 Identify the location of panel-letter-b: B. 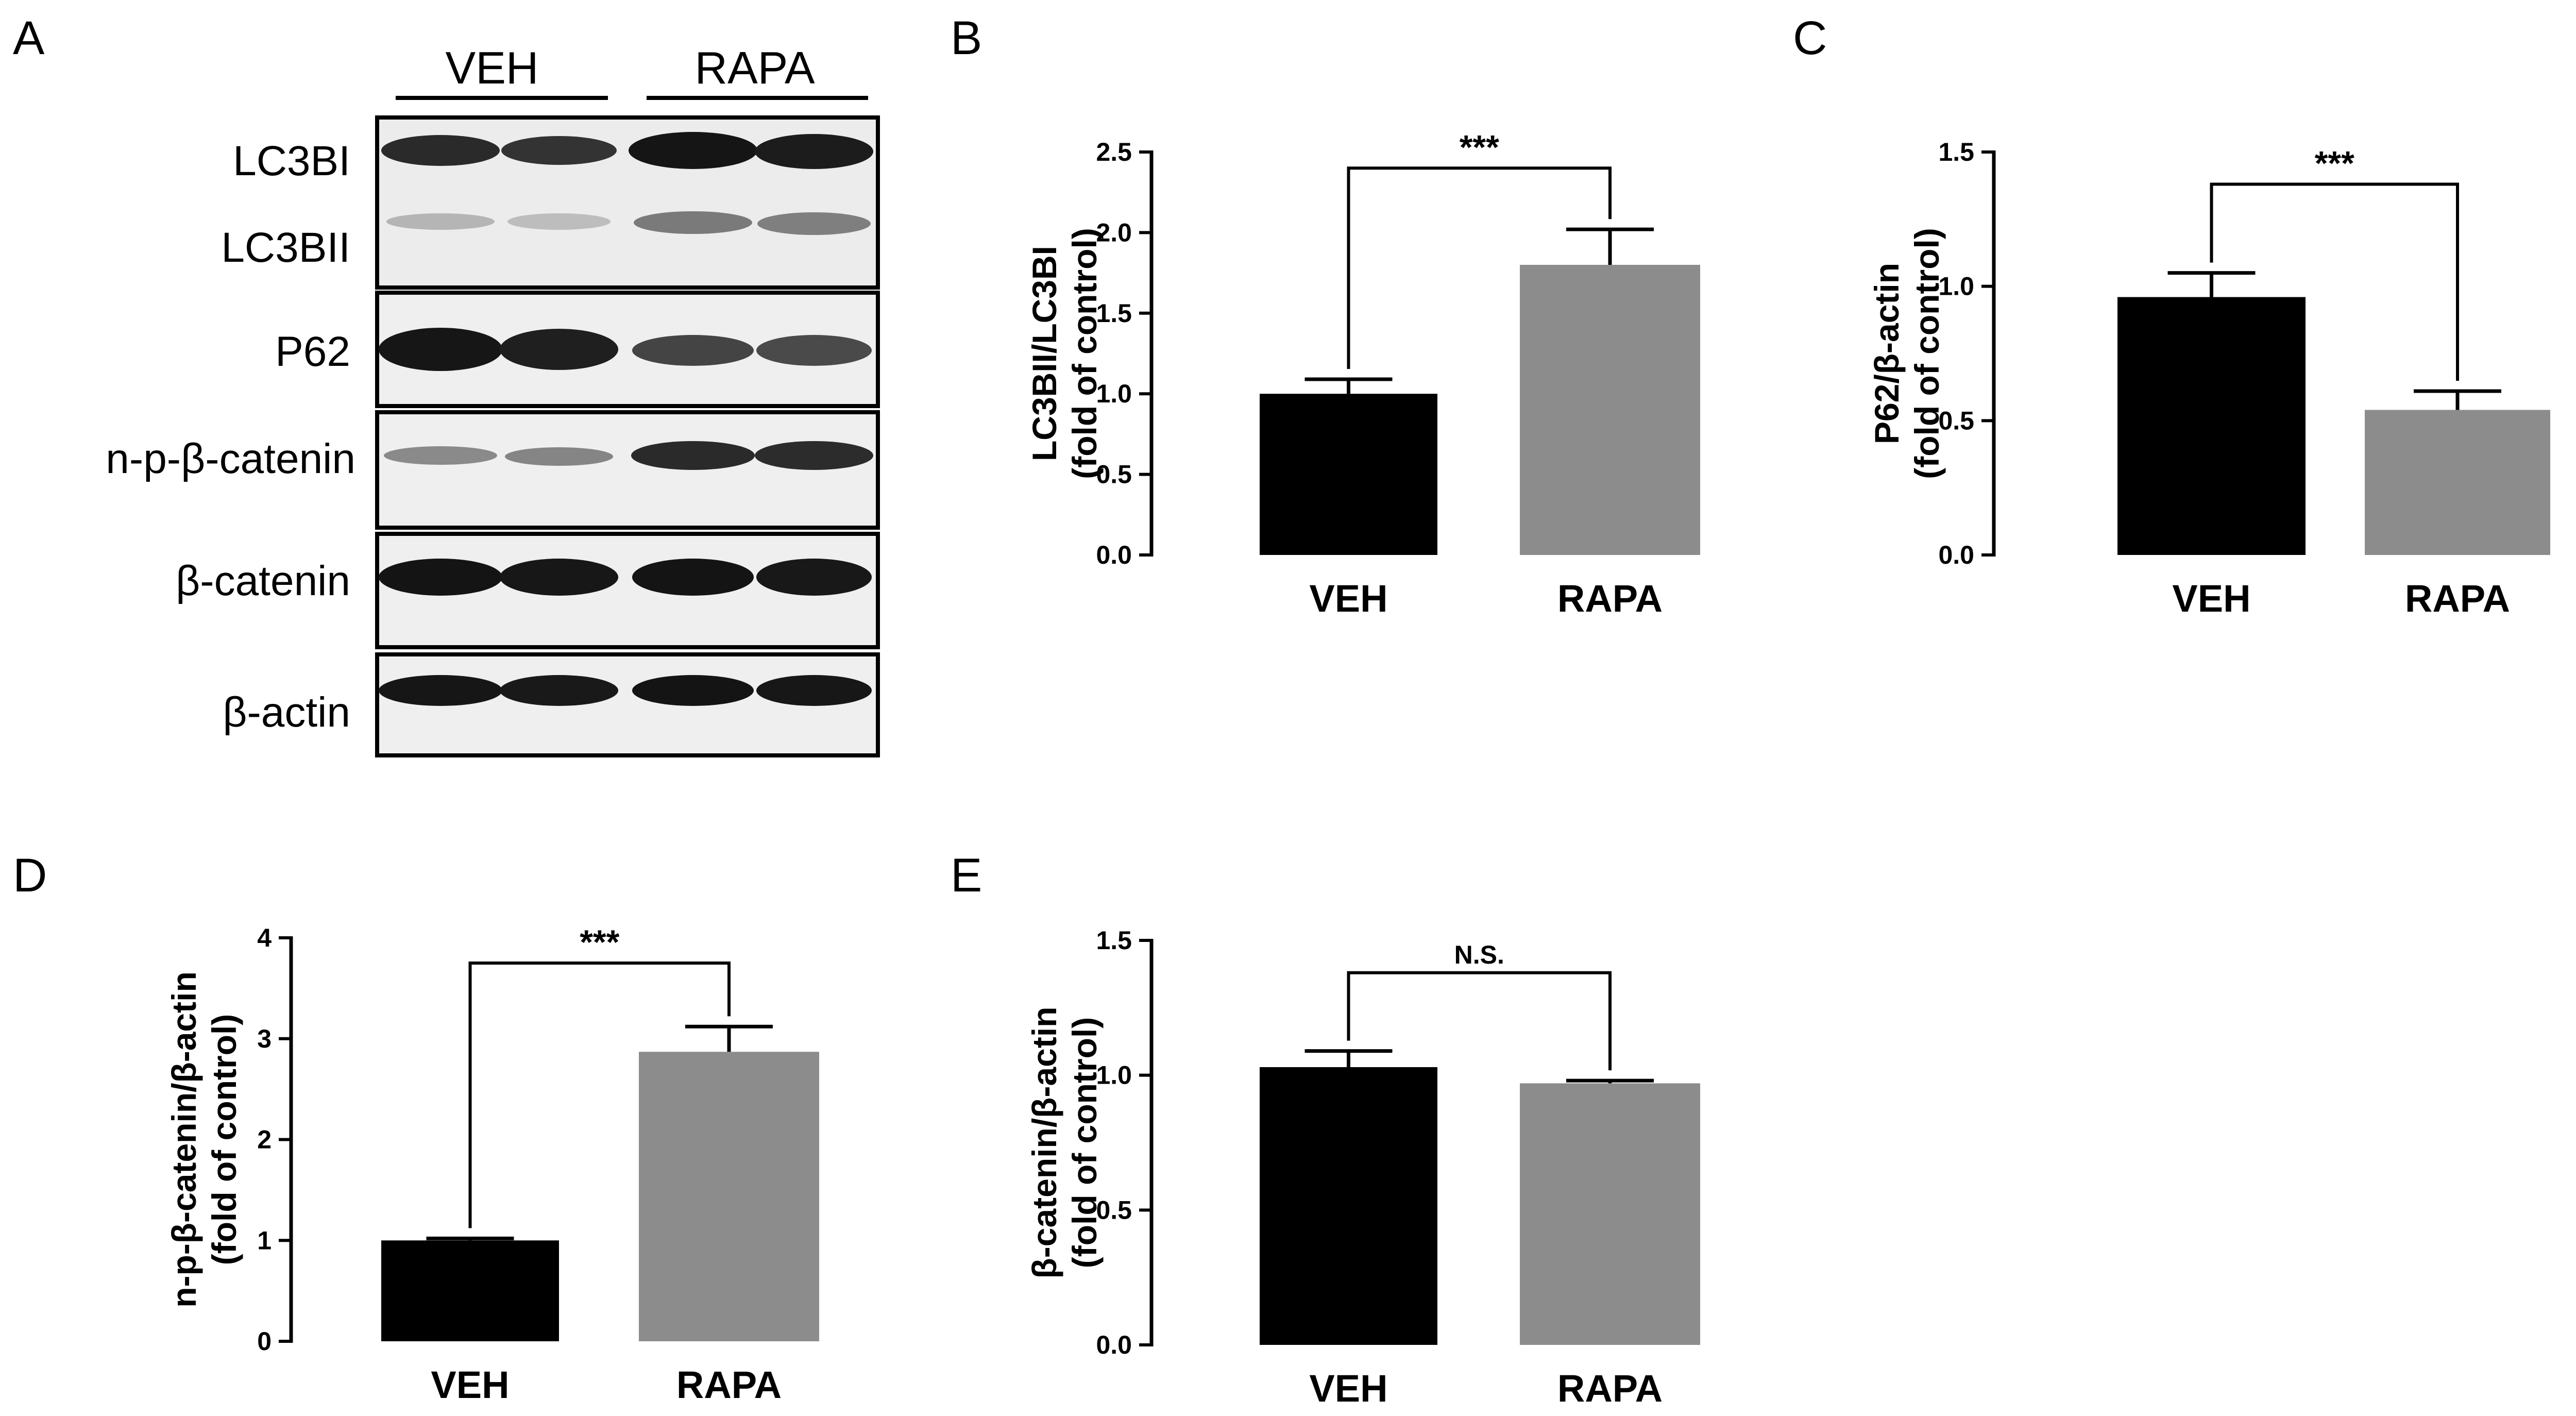
(966, 38).